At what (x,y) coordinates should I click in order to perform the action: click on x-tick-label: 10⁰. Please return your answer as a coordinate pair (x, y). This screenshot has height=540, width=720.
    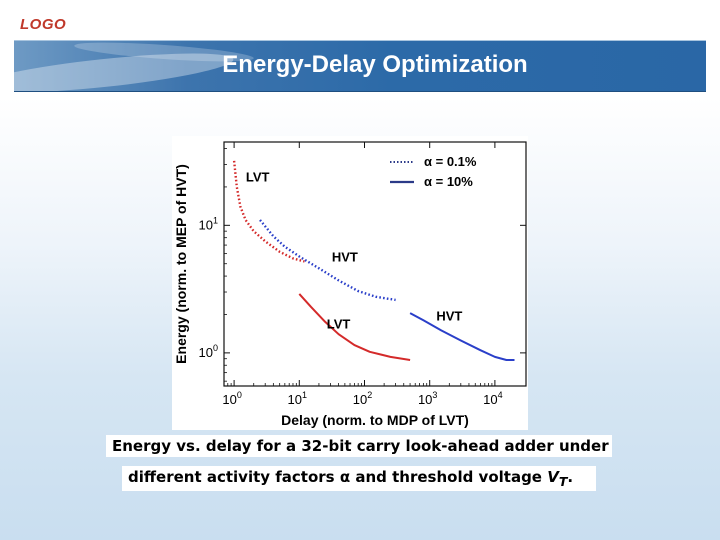
    Looking at the image, I should click on (231, 398).